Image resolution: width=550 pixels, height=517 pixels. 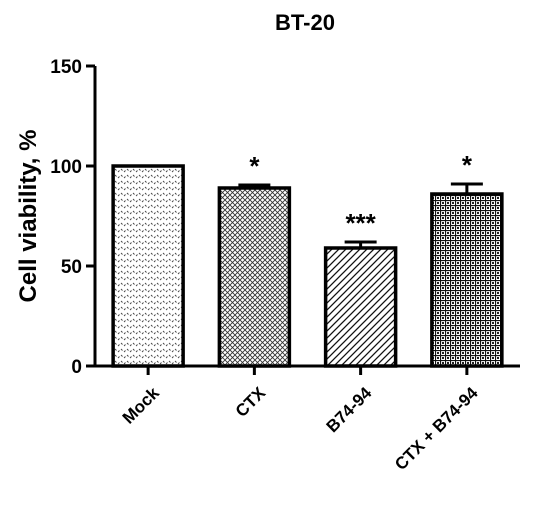 I want to click on y-axis-label: Cell viability, %, so click(x=28, y=216).